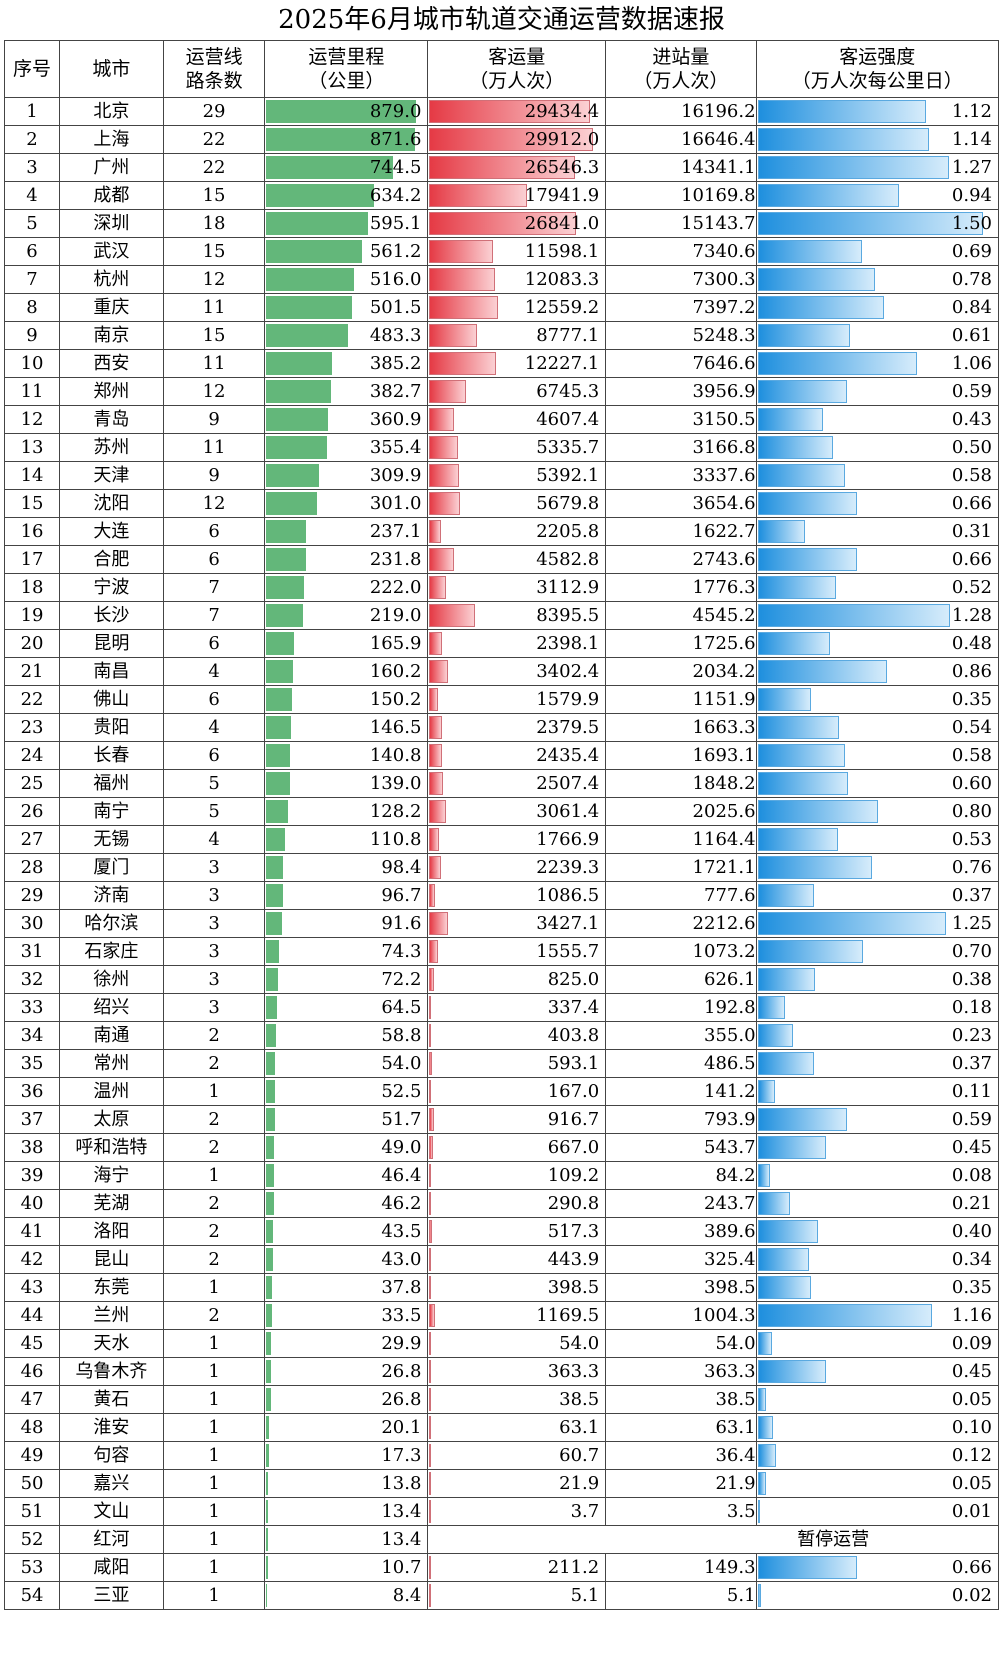 The height and width of the screenshot is (1653, 1003). What do you see at coordinates (214, 503) in the screenshot?
I see `line-count: 12` at bounding box center [214, 503].